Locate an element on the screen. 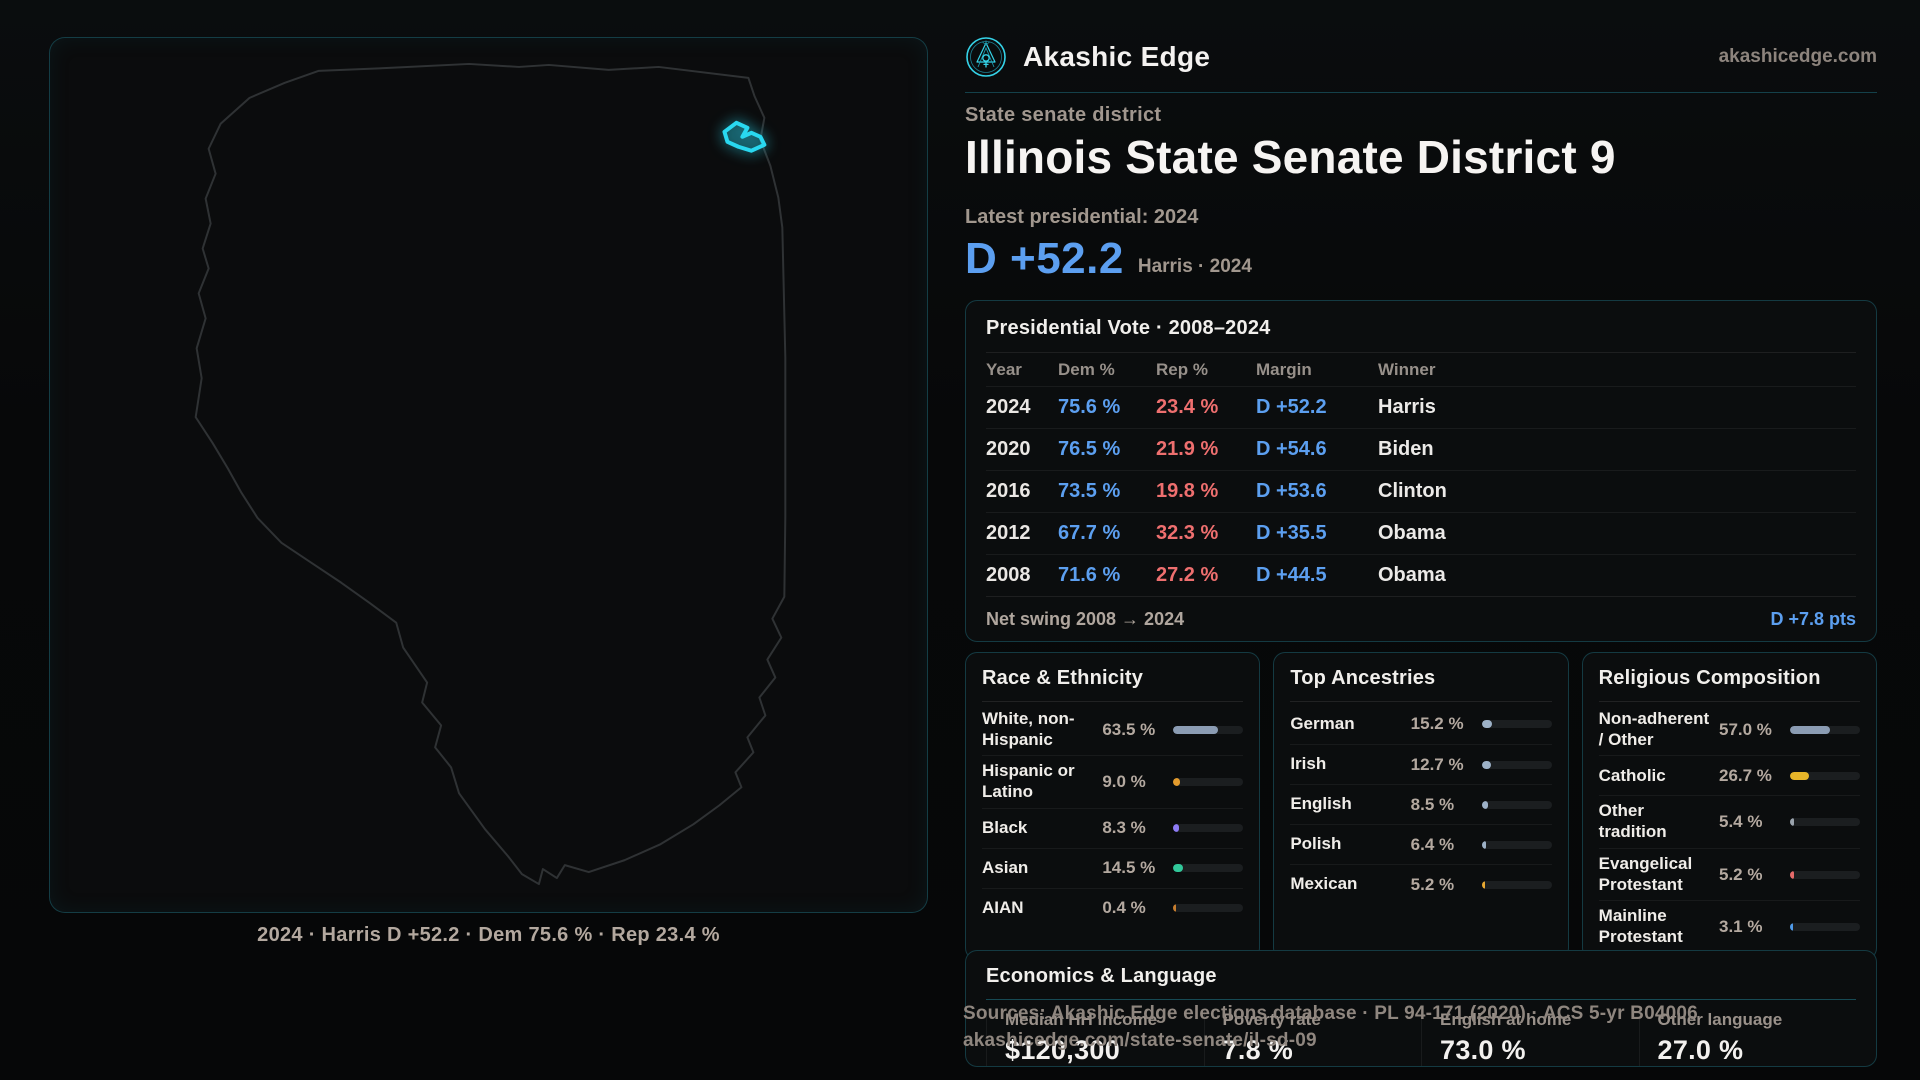 This screenshot has width=1920, height=1080. table-row: 2024 75.6 % 23.4 % D +52.2 Harris is located at coordinates (1421, 407).